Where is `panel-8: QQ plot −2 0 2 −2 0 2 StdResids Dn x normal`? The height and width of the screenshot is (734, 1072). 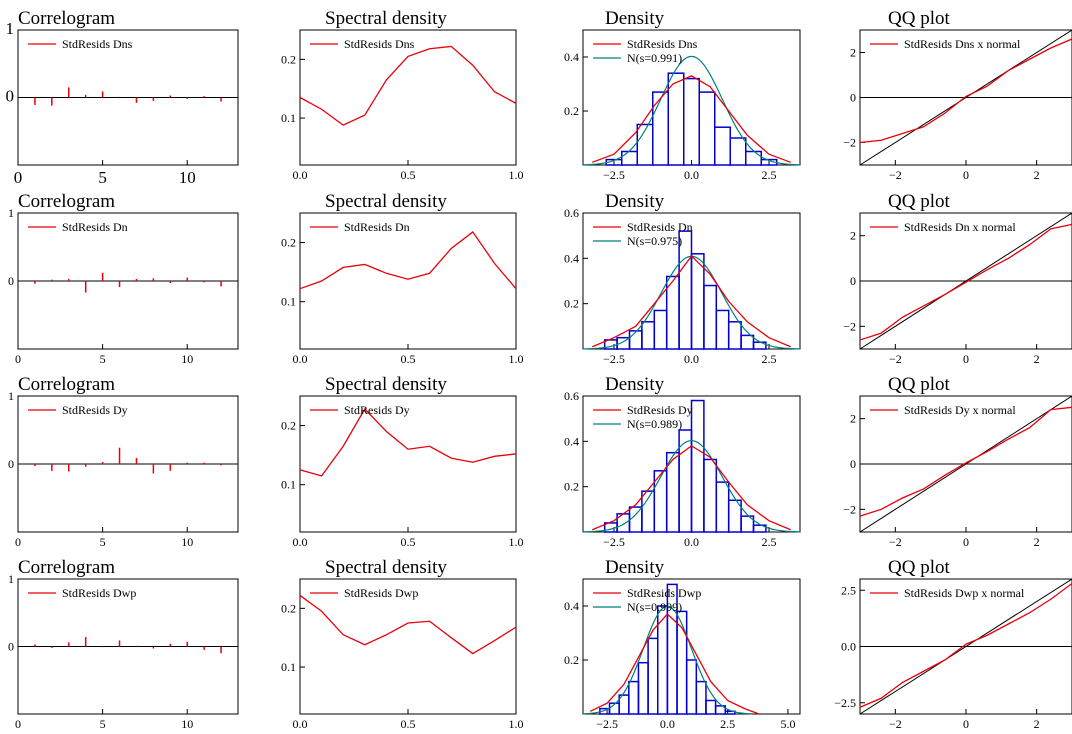 panel-8: QQ plot −2 0 2 −2 0 2 StdResids Dn x normal is located at coordinates (957, 278).